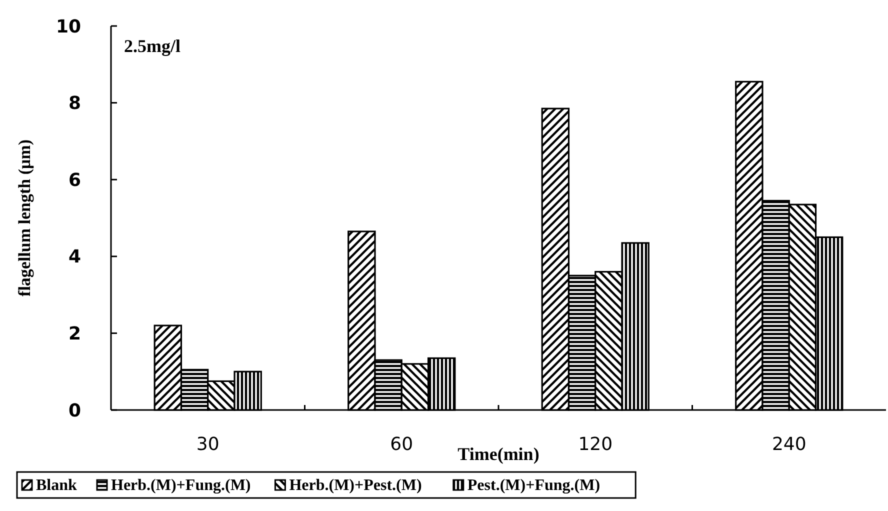 Image resolution: width=888 pixels, height=511 pixels. I want to click on y-axis-title: flagellum length (μm), so click(24, 218).